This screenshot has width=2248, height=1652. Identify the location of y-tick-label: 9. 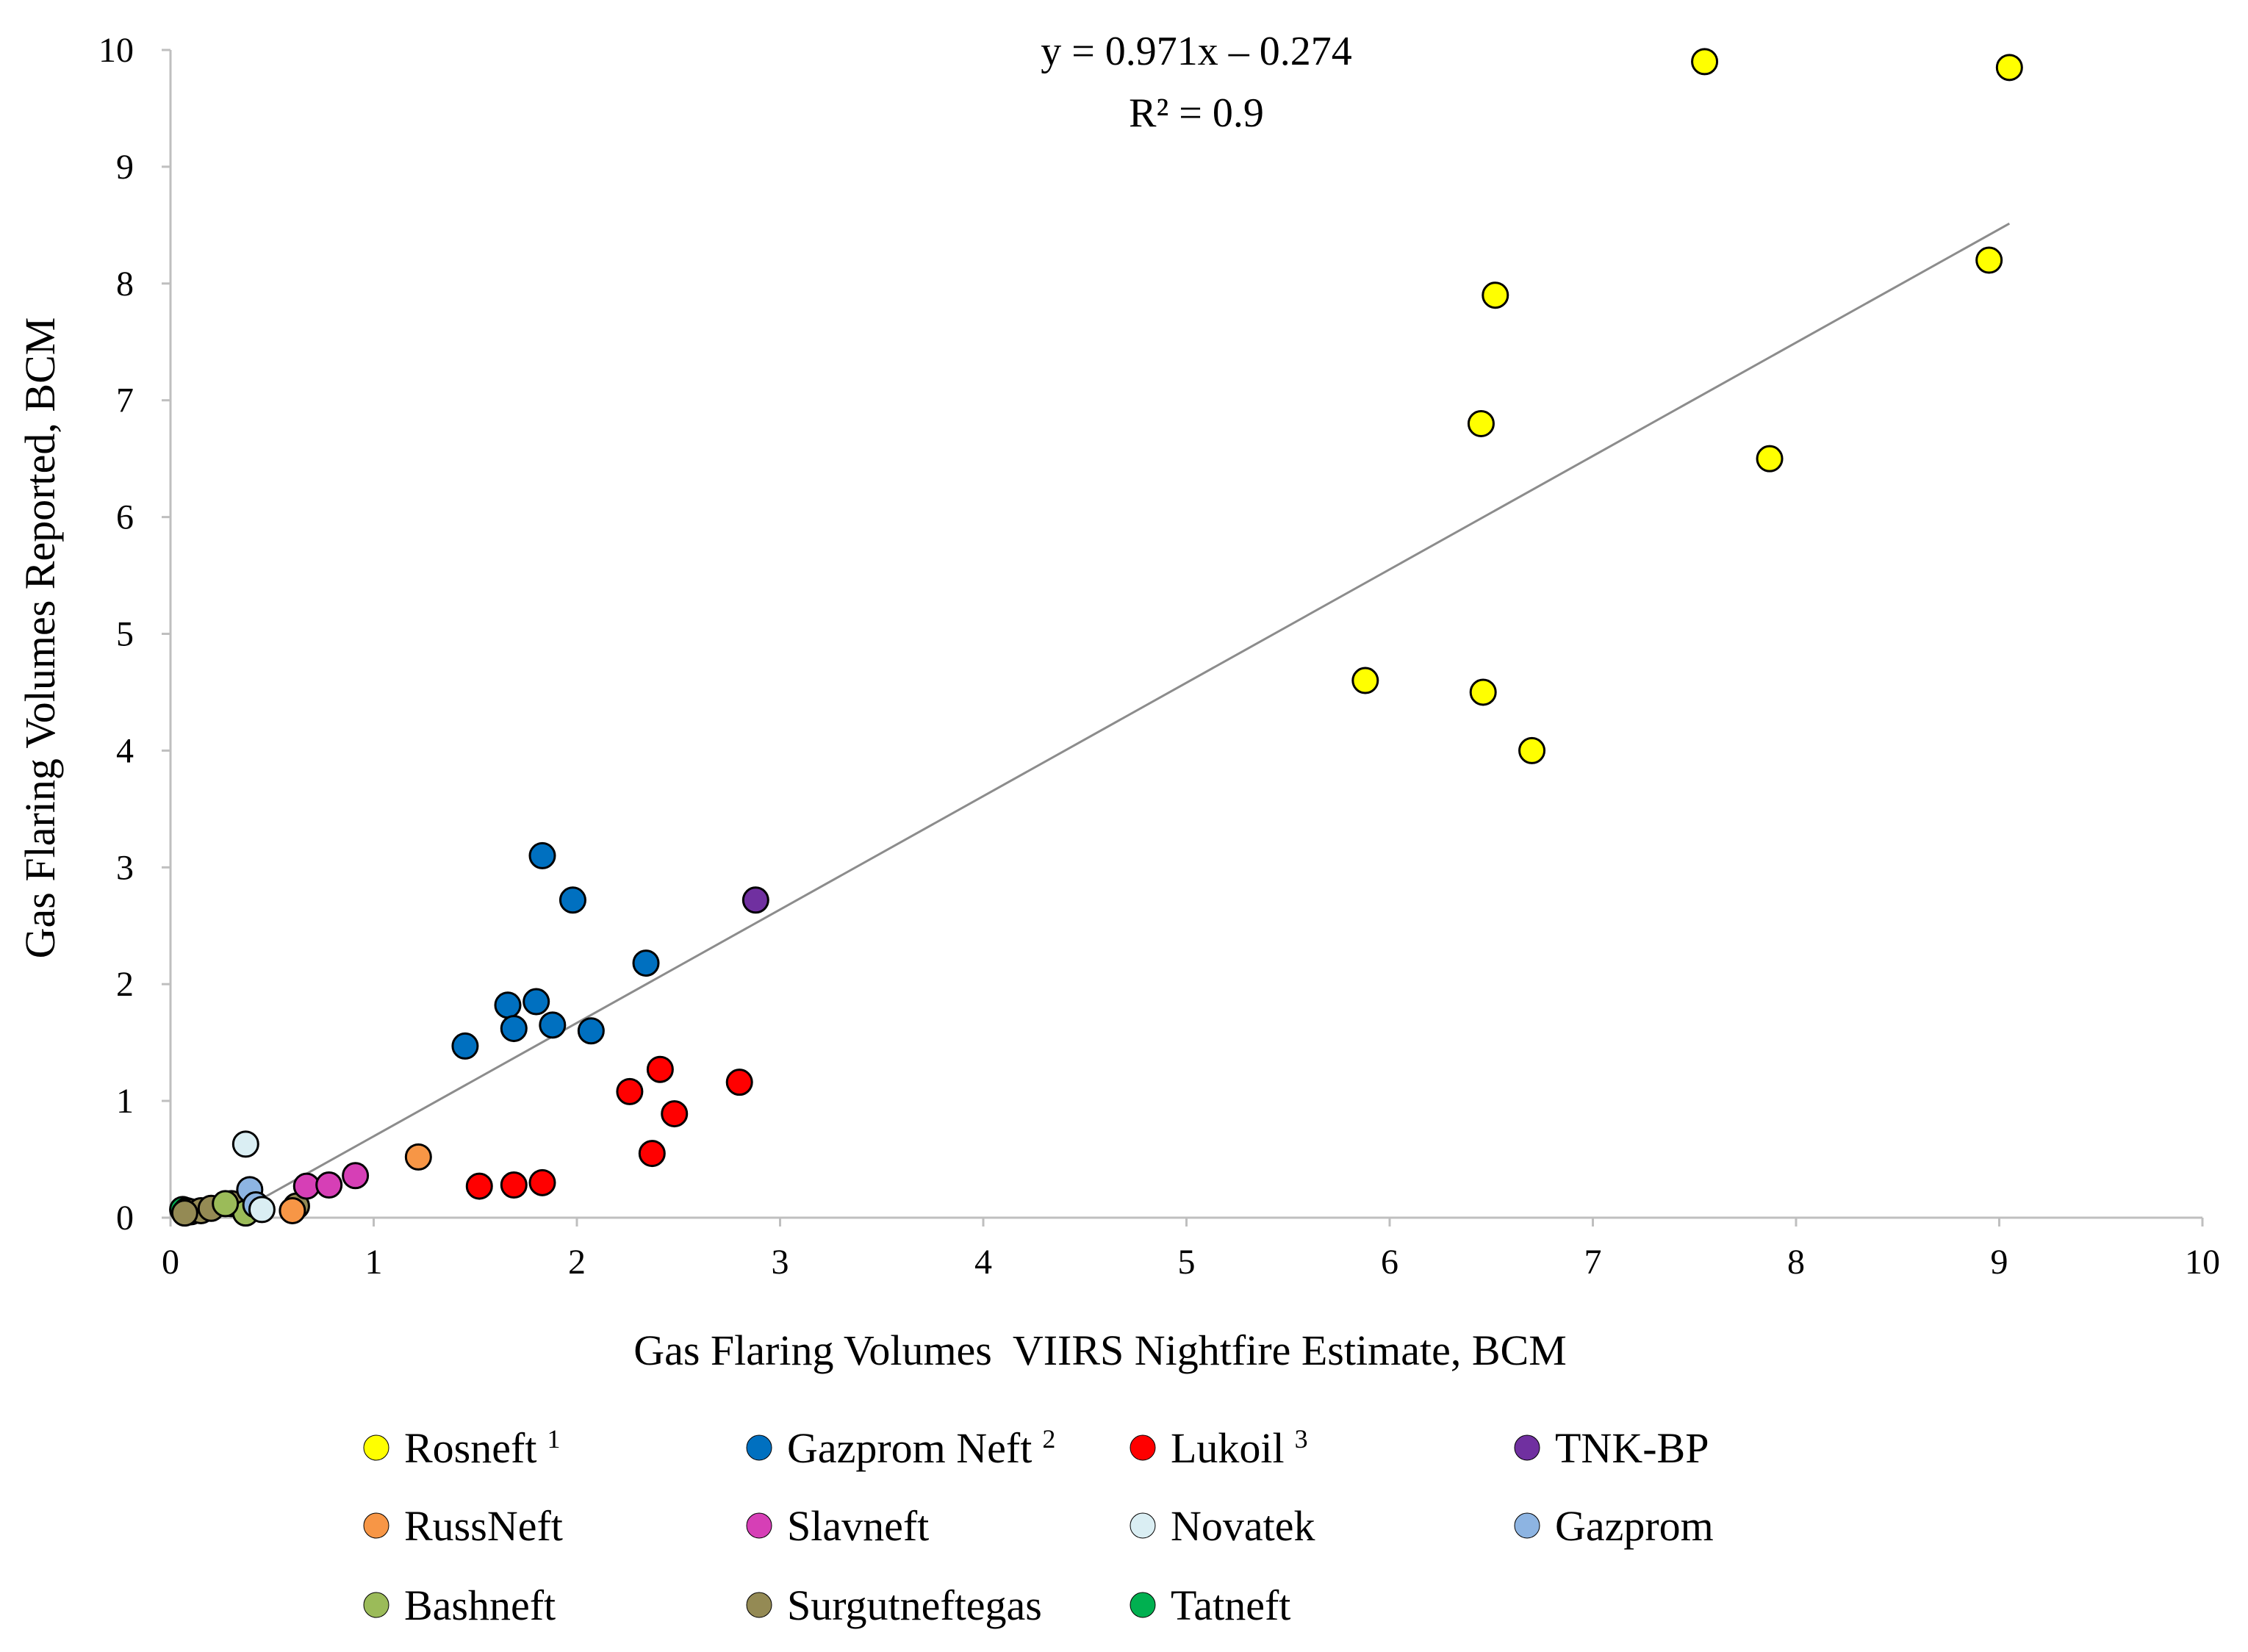
(125, 167).